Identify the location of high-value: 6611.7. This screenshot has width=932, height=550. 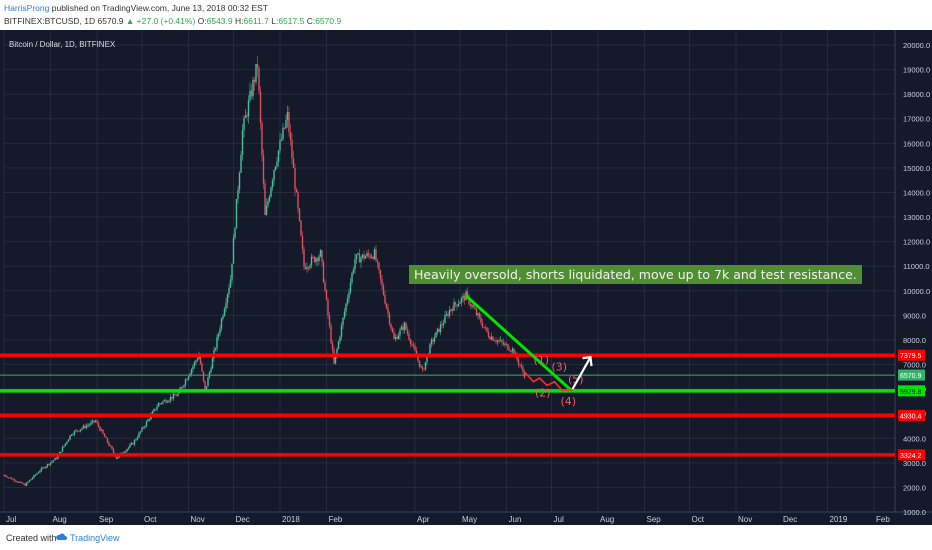
(256, 21).